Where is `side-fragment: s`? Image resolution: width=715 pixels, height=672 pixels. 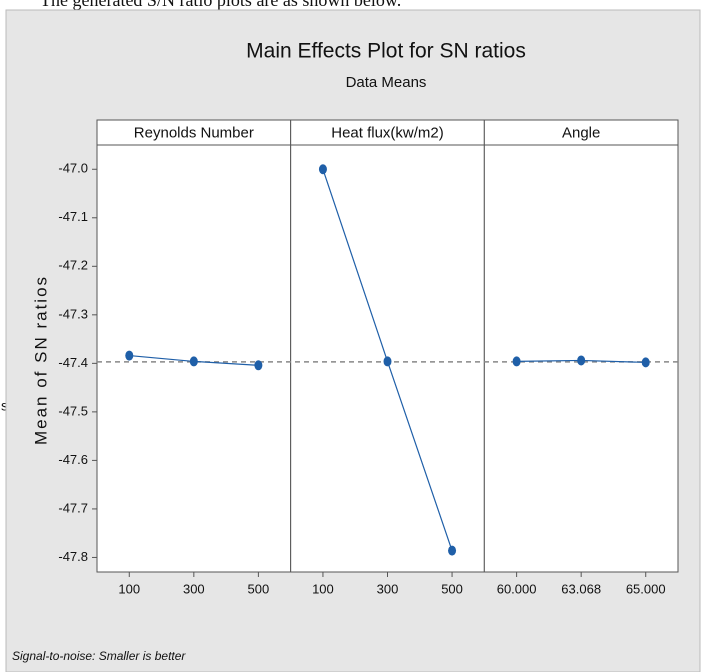 side-fragment: s is located at coordinates (4, 406).